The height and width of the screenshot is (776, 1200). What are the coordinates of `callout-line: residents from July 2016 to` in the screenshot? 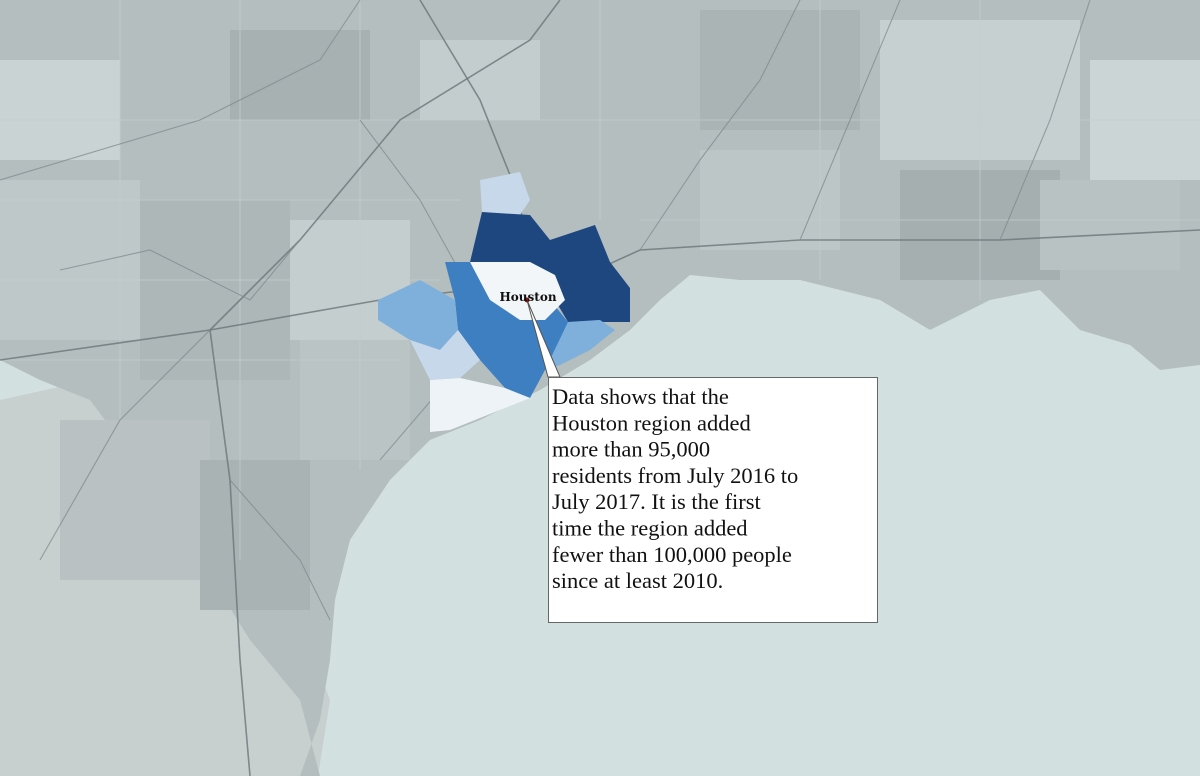 It's located at (675, 475).